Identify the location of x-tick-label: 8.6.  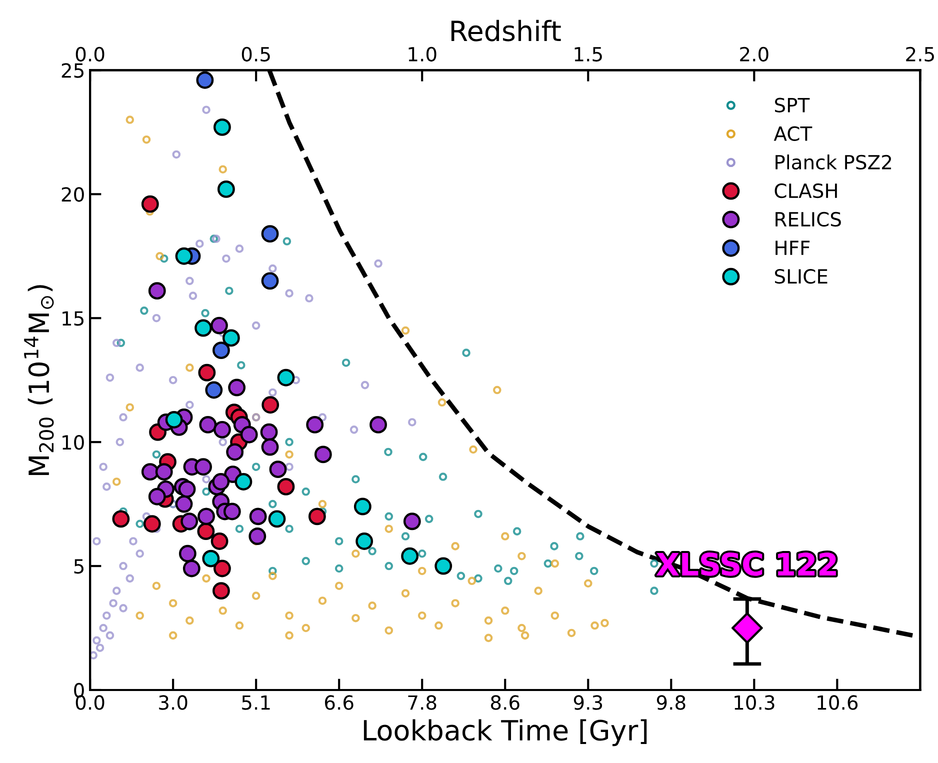
(505, 702).